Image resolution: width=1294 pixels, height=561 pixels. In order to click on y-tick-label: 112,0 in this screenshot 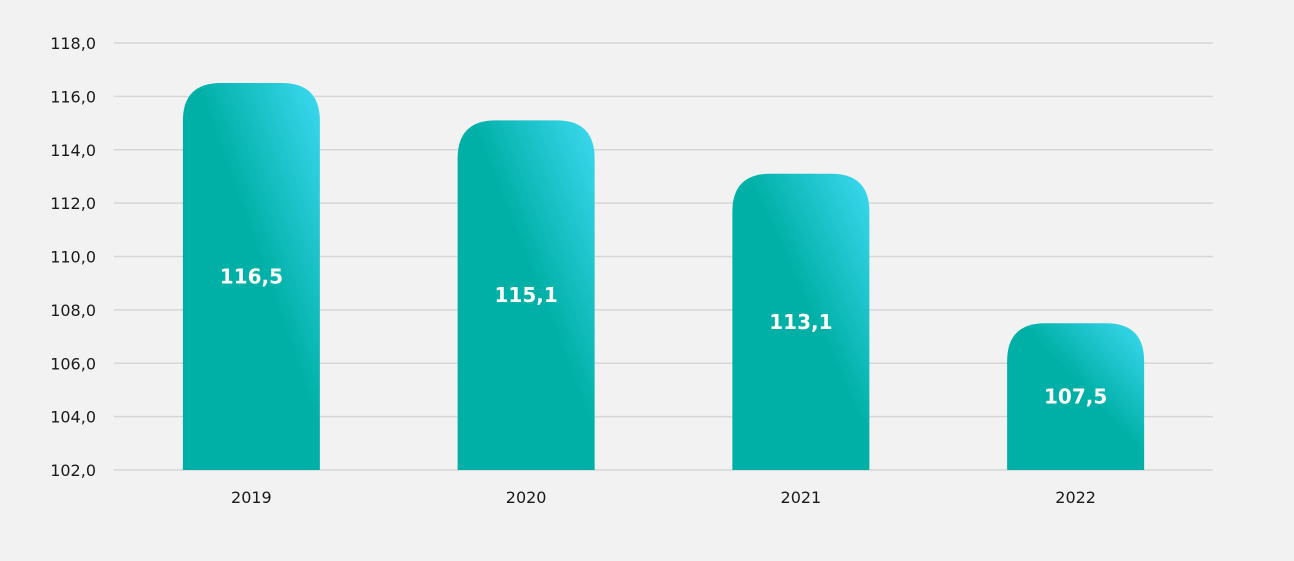, I will do `click(73, 203)`.